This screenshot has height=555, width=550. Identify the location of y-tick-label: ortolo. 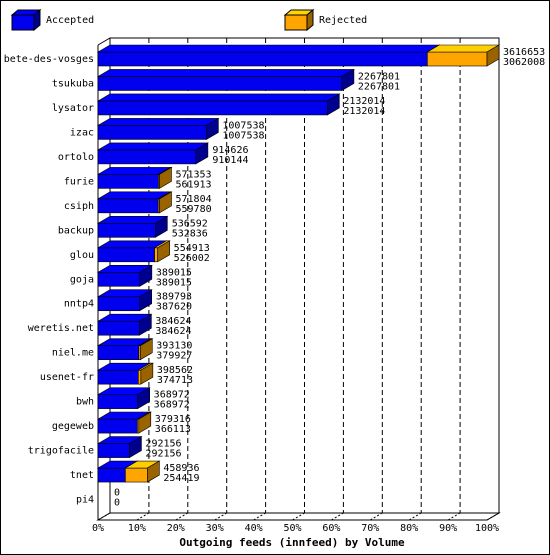
(76, 157).